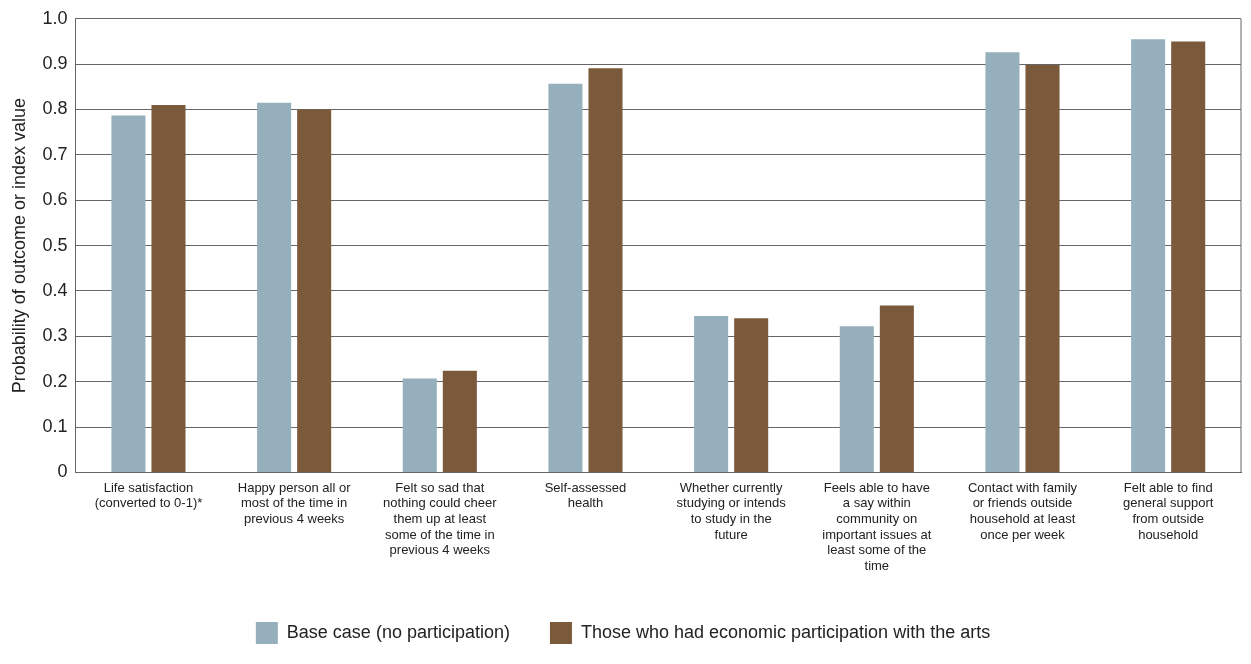 The width and height of the screenshot is (1251, 664). I want to click on legend-label: Those who had economic participation with the arts, so click(785, 631).